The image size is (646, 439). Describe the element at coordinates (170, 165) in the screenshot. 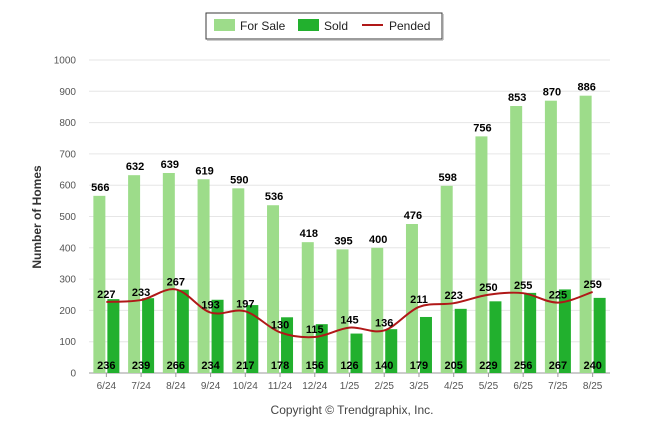

I see `for-sale-value-label: 639` at that location.